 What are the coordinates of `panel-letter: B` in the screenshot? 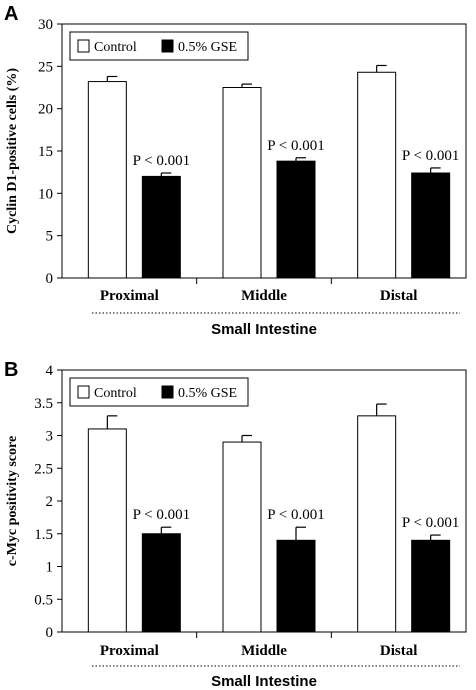 It's located at (11, 370).